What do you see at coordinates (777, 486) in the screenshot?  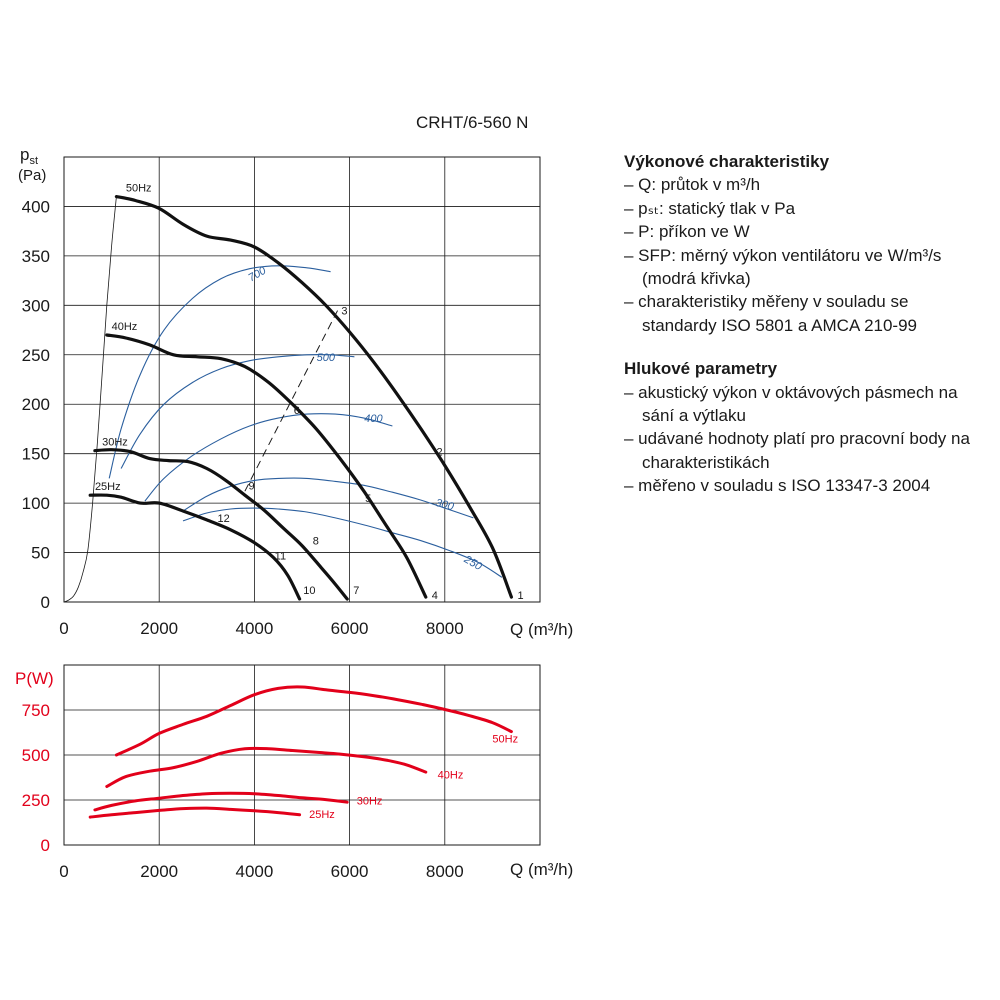 I see `noise-item: – měřeno v souladu s ISO 13347-3 2004` at bounding box center [777, 486].